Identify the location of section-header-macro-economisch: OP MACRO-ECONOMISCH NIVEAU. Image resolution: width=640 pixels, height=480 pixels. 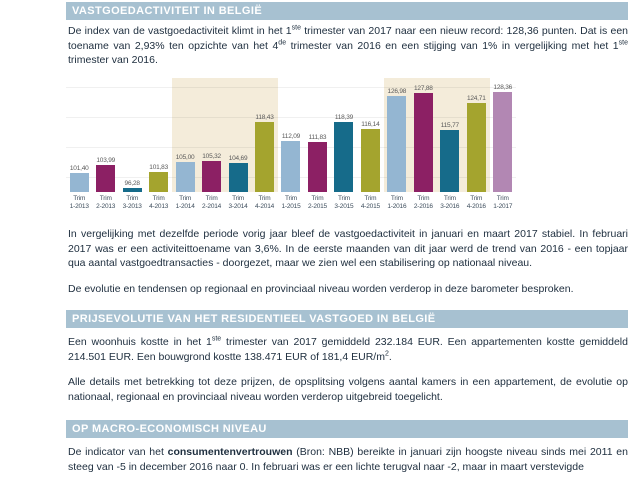
(347, 429).